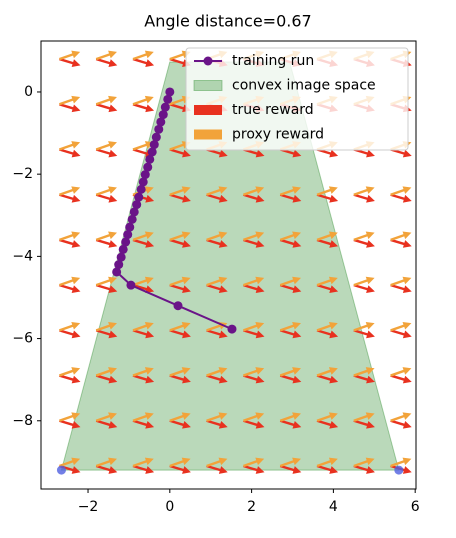 The image size is (456, 538). Describe the element at coordinates (208, 61) in the screenshot. I see `legend-marker` at that location.